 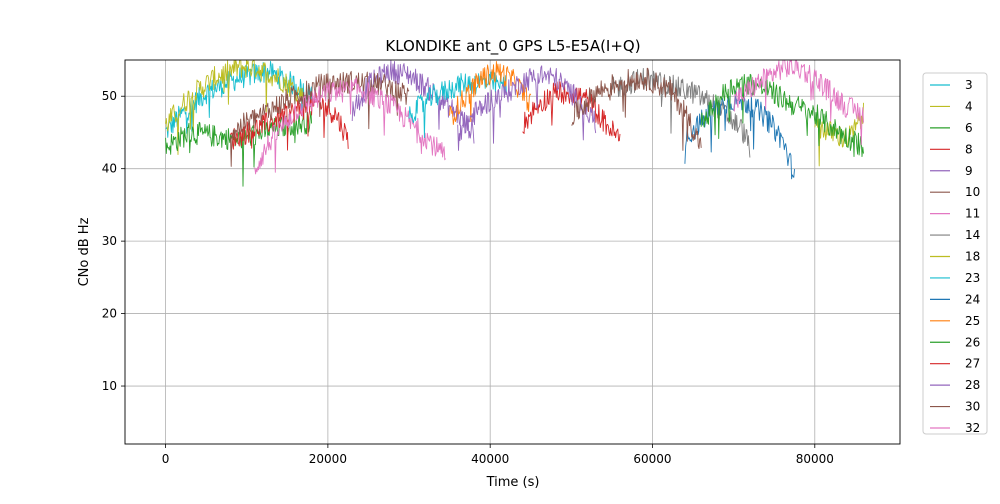 I want to click on legend-label-18: 18, so click(x=972, y=257).